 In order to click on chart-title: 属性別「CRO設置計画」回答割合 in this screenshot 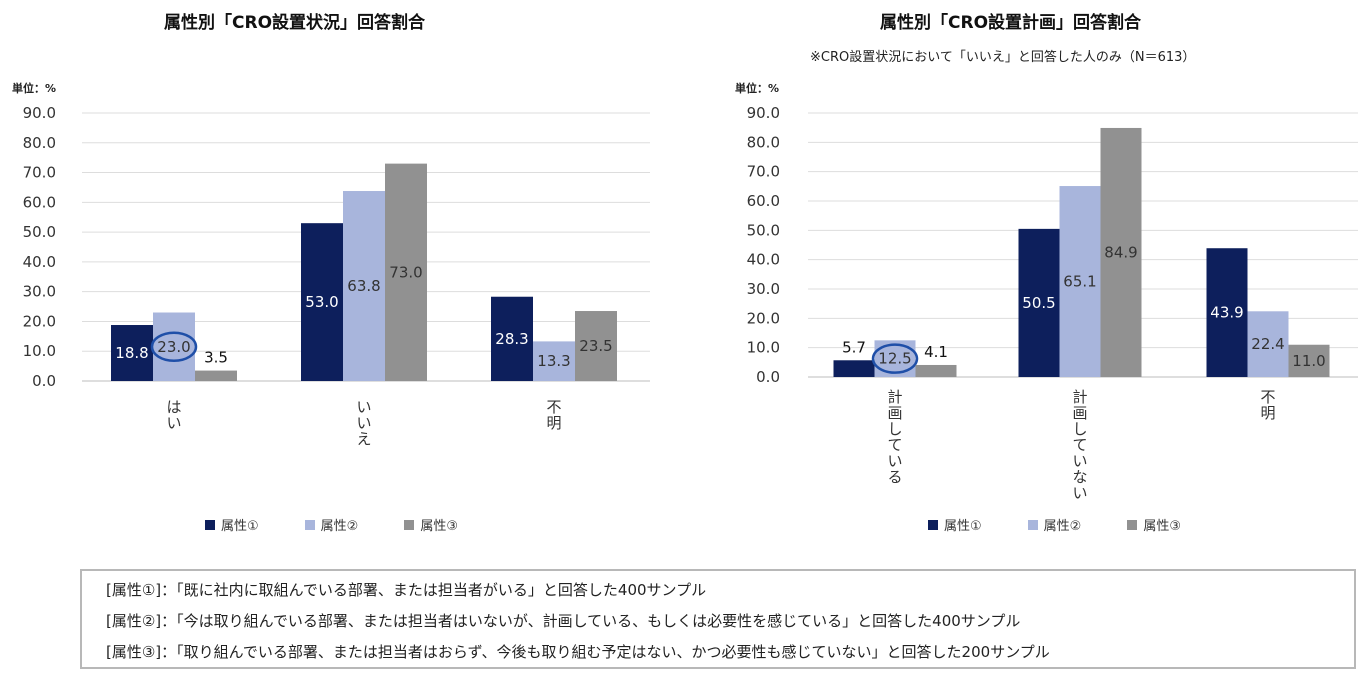, I will do `click(1011, 23)`.